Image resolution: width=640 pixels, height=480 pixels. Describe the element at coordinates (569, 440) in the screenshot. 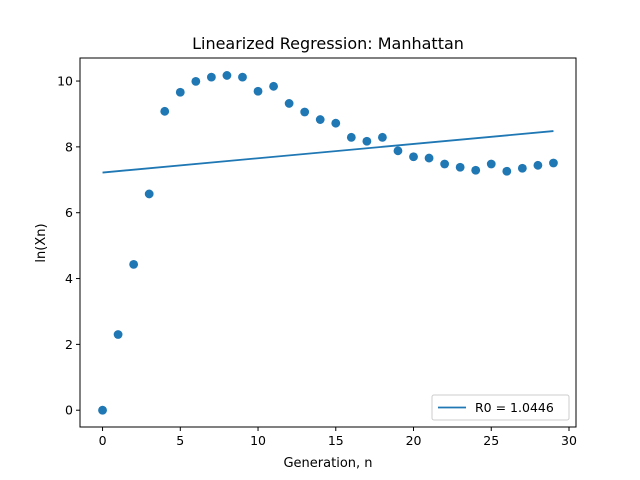

I see `x-tick-label: 30` at that location.